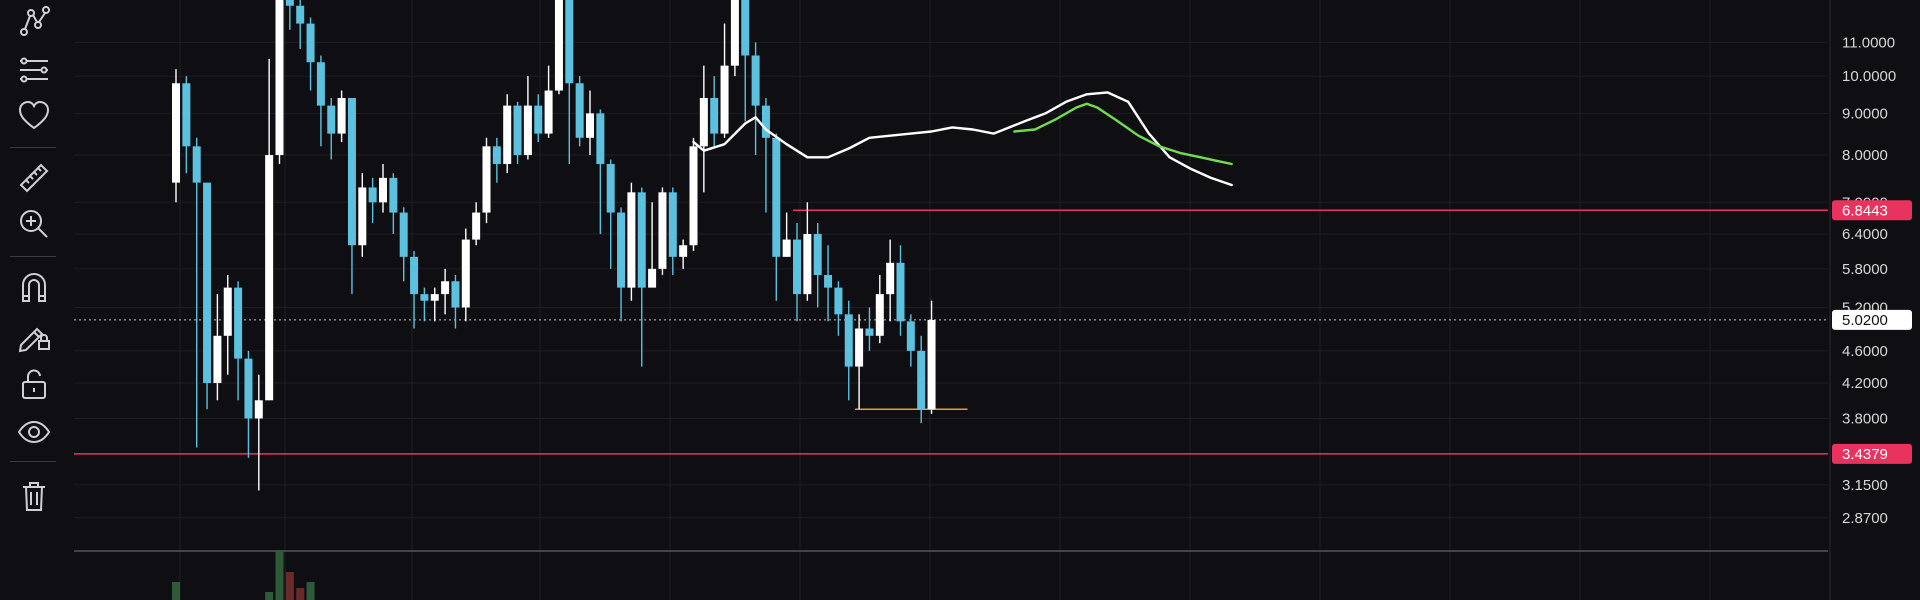  Describe the element at coordinates (34, 336) in the screenshot. I see `lock-pencil-drawings-icon` at that location.